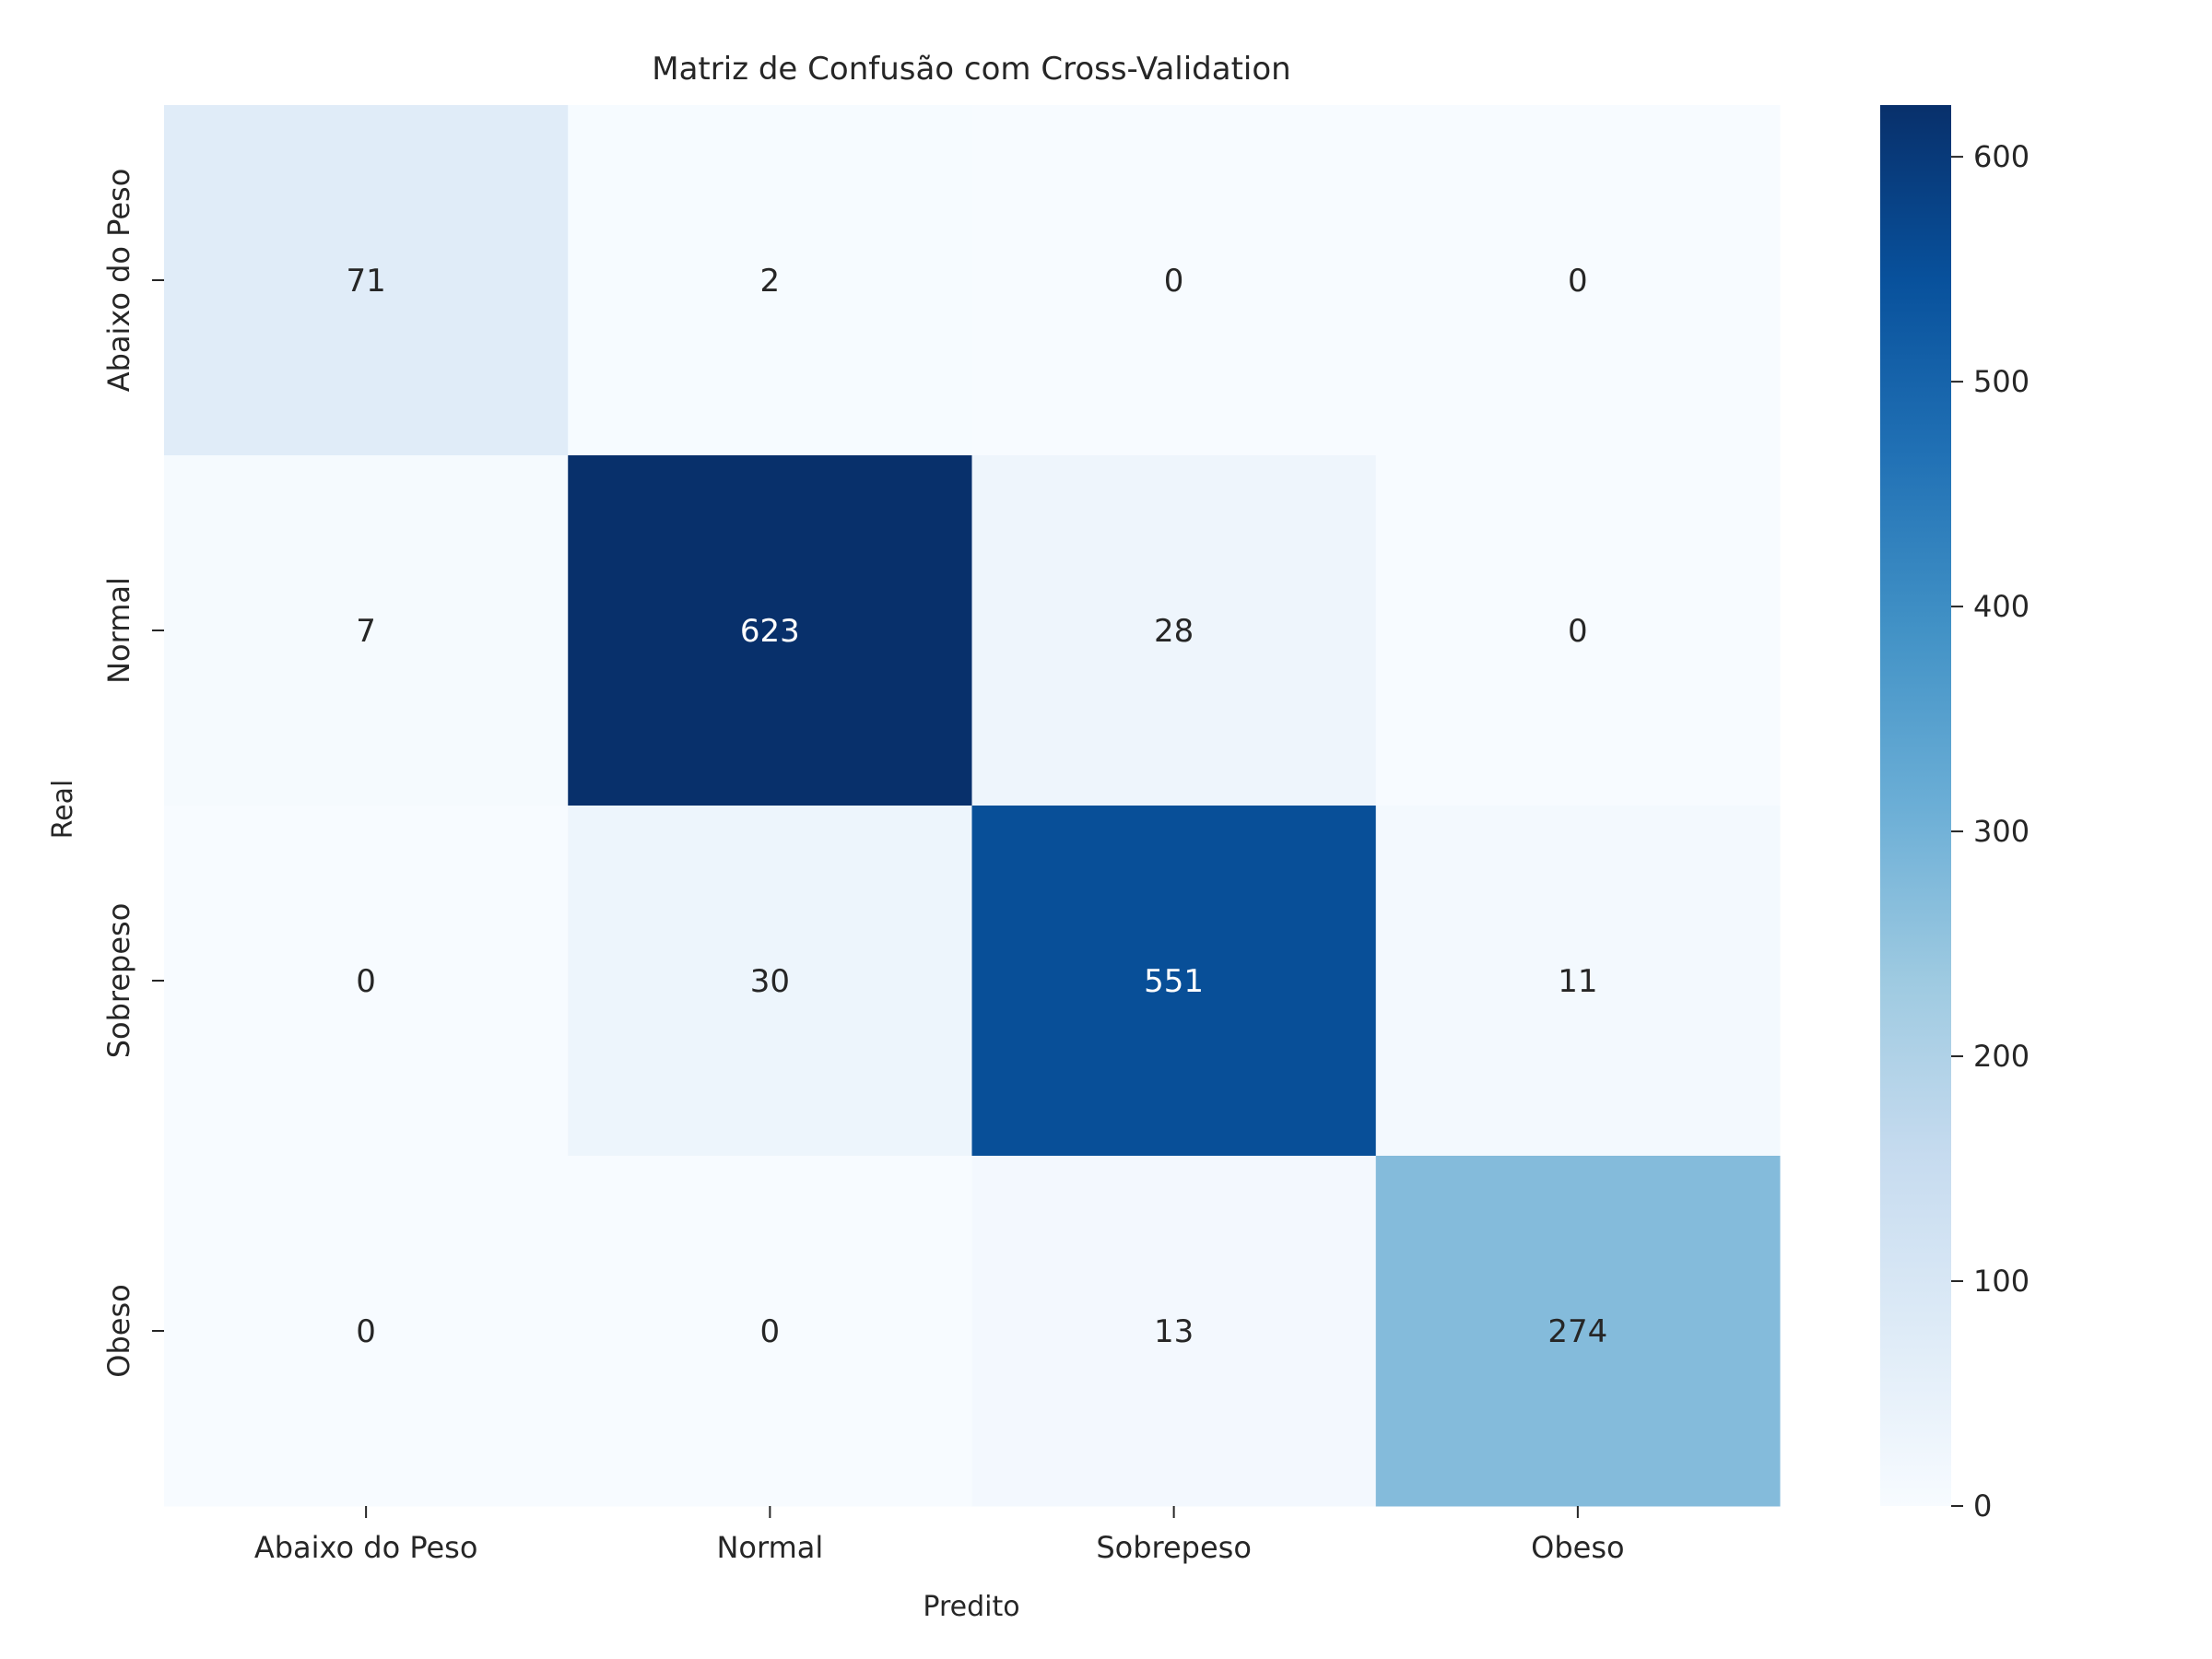  Describe the element at coordinates (2001, 1056) in the screenshot. I see `colorbar-tick-label: 200` at that location.